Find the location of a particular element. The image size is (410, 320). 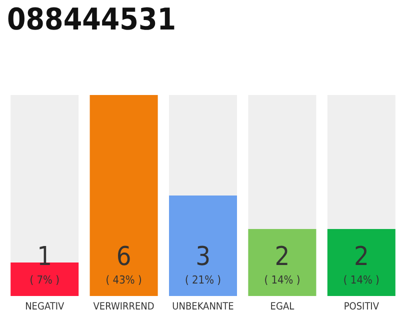

chart-title: 088444531 is located at coordinates (91, 20).